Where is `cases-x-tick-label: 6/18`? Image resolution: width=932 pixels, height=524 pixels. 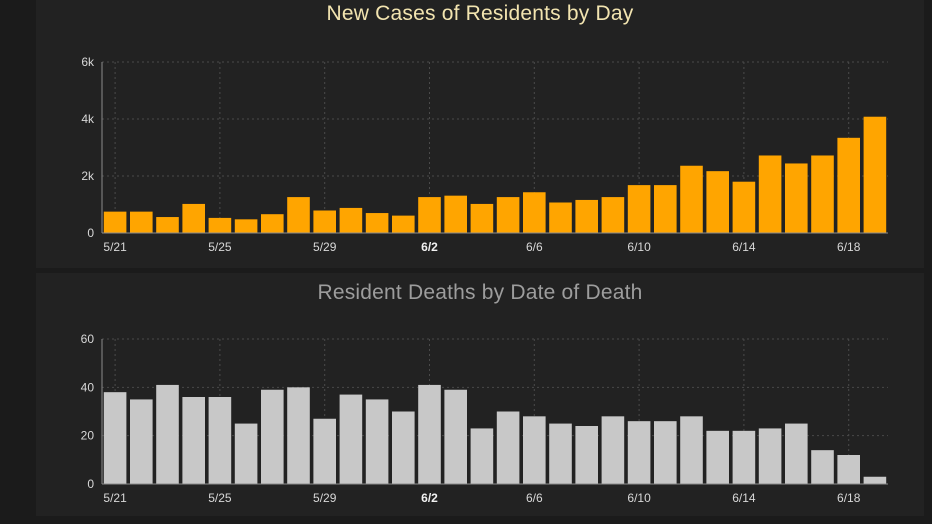 cases-x-tick-label: 6/18 is located at coordinates (849, 247).